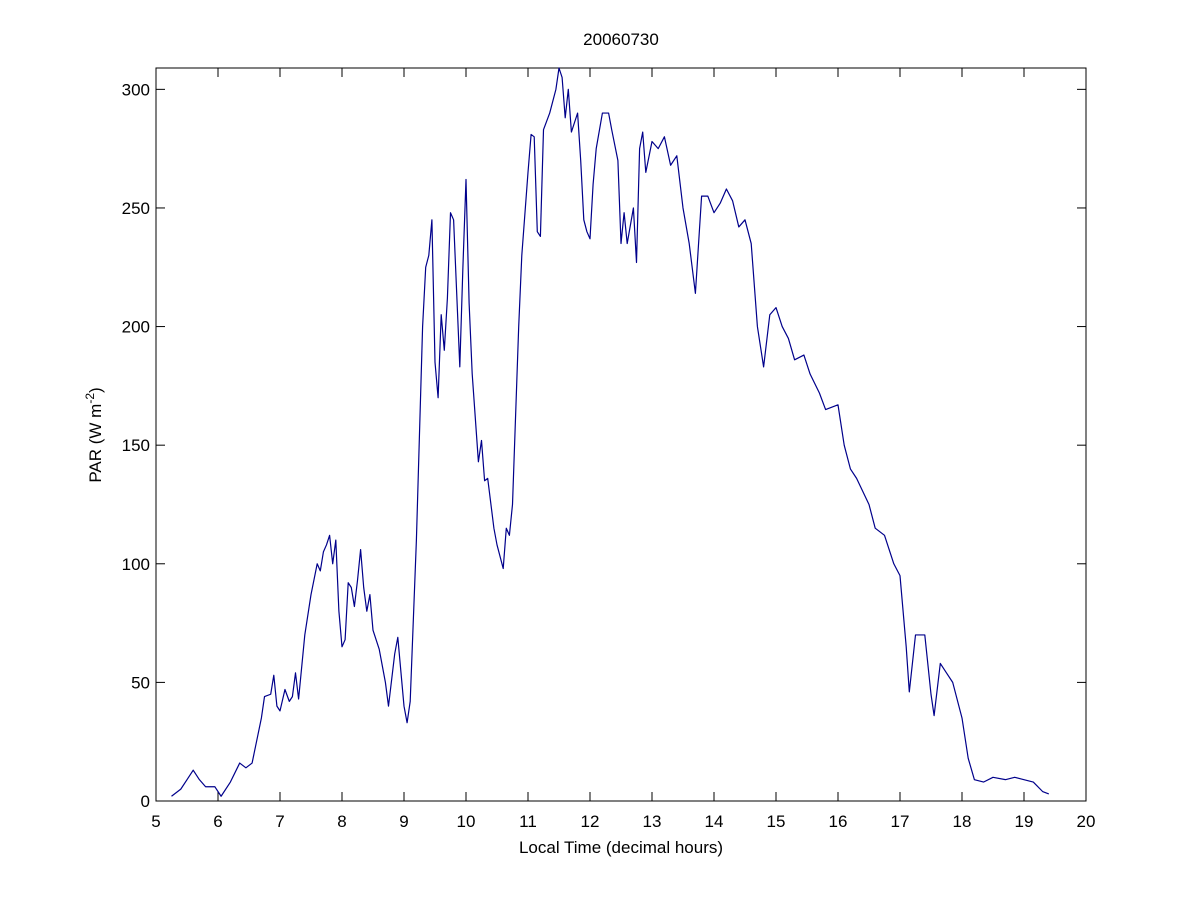  I want to click on y-tick-label: 250, so click(136, 208).